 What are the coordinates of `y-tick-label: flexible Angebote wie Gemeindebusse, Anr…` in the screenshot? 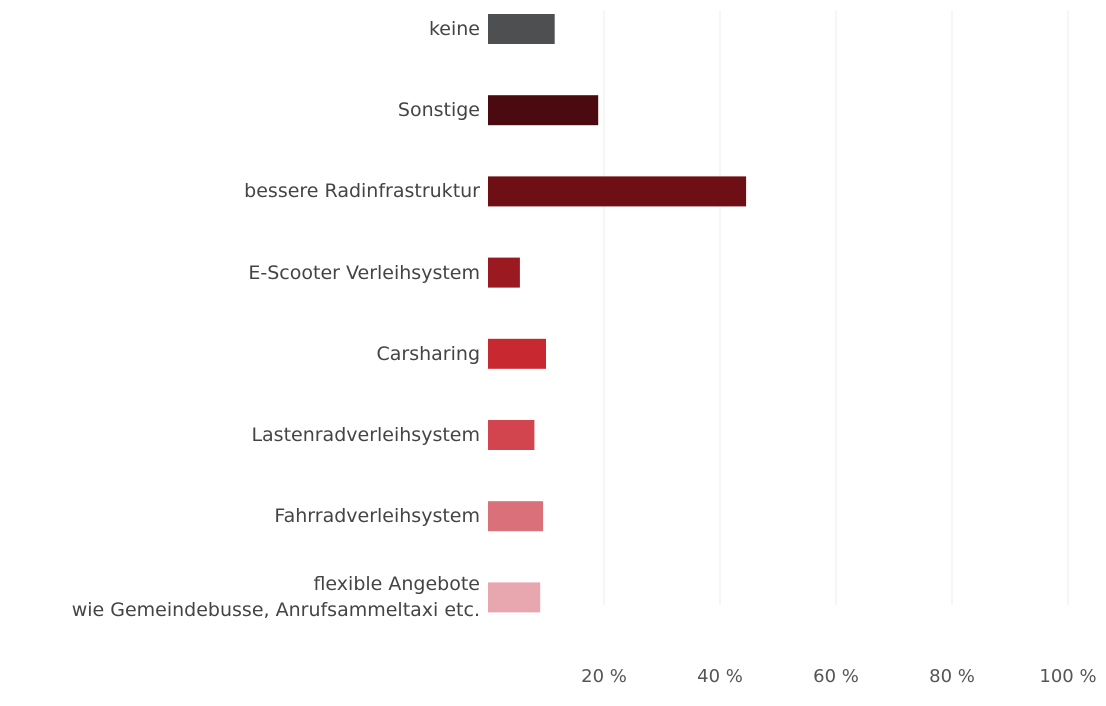 It's located at (275, 597).